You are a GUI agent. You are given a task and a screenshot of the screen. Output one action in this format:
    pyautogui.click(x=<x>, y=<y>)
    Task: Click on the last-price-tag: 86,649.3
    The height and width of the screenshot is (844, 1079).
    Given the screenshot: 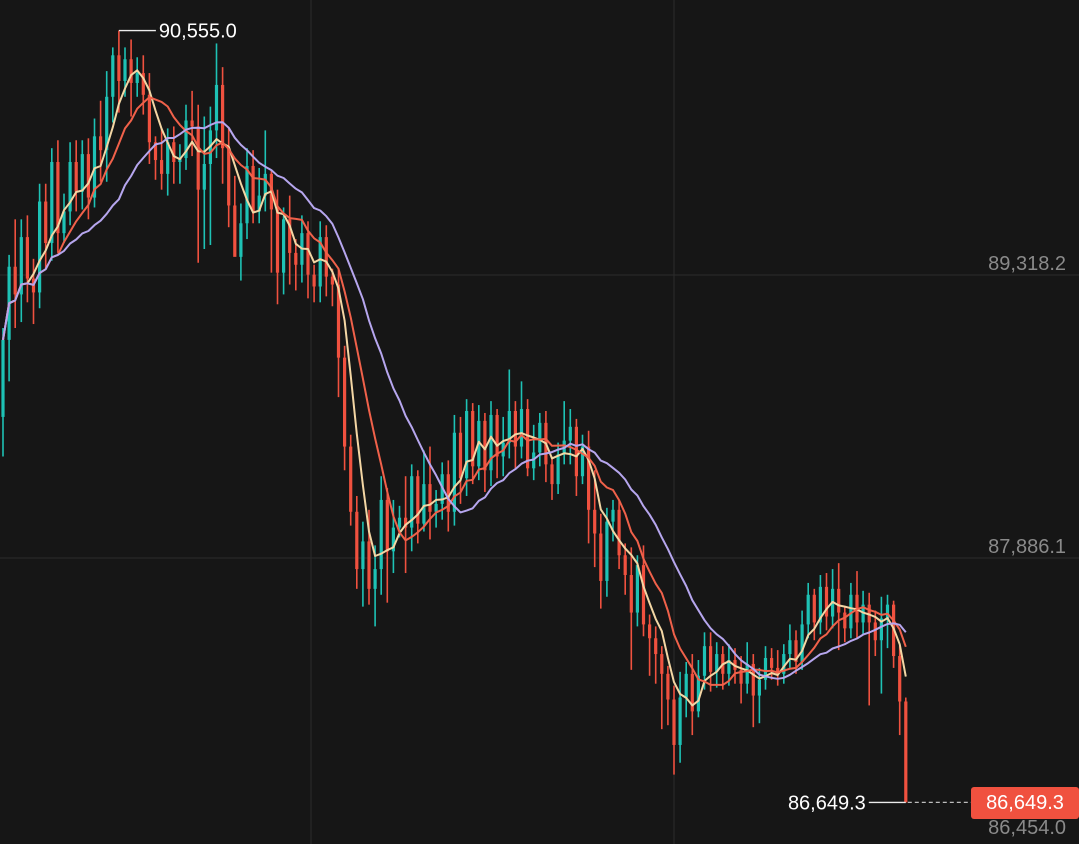 What is the action you would take?
    pyautogui.click(x=1025, y=803)
    